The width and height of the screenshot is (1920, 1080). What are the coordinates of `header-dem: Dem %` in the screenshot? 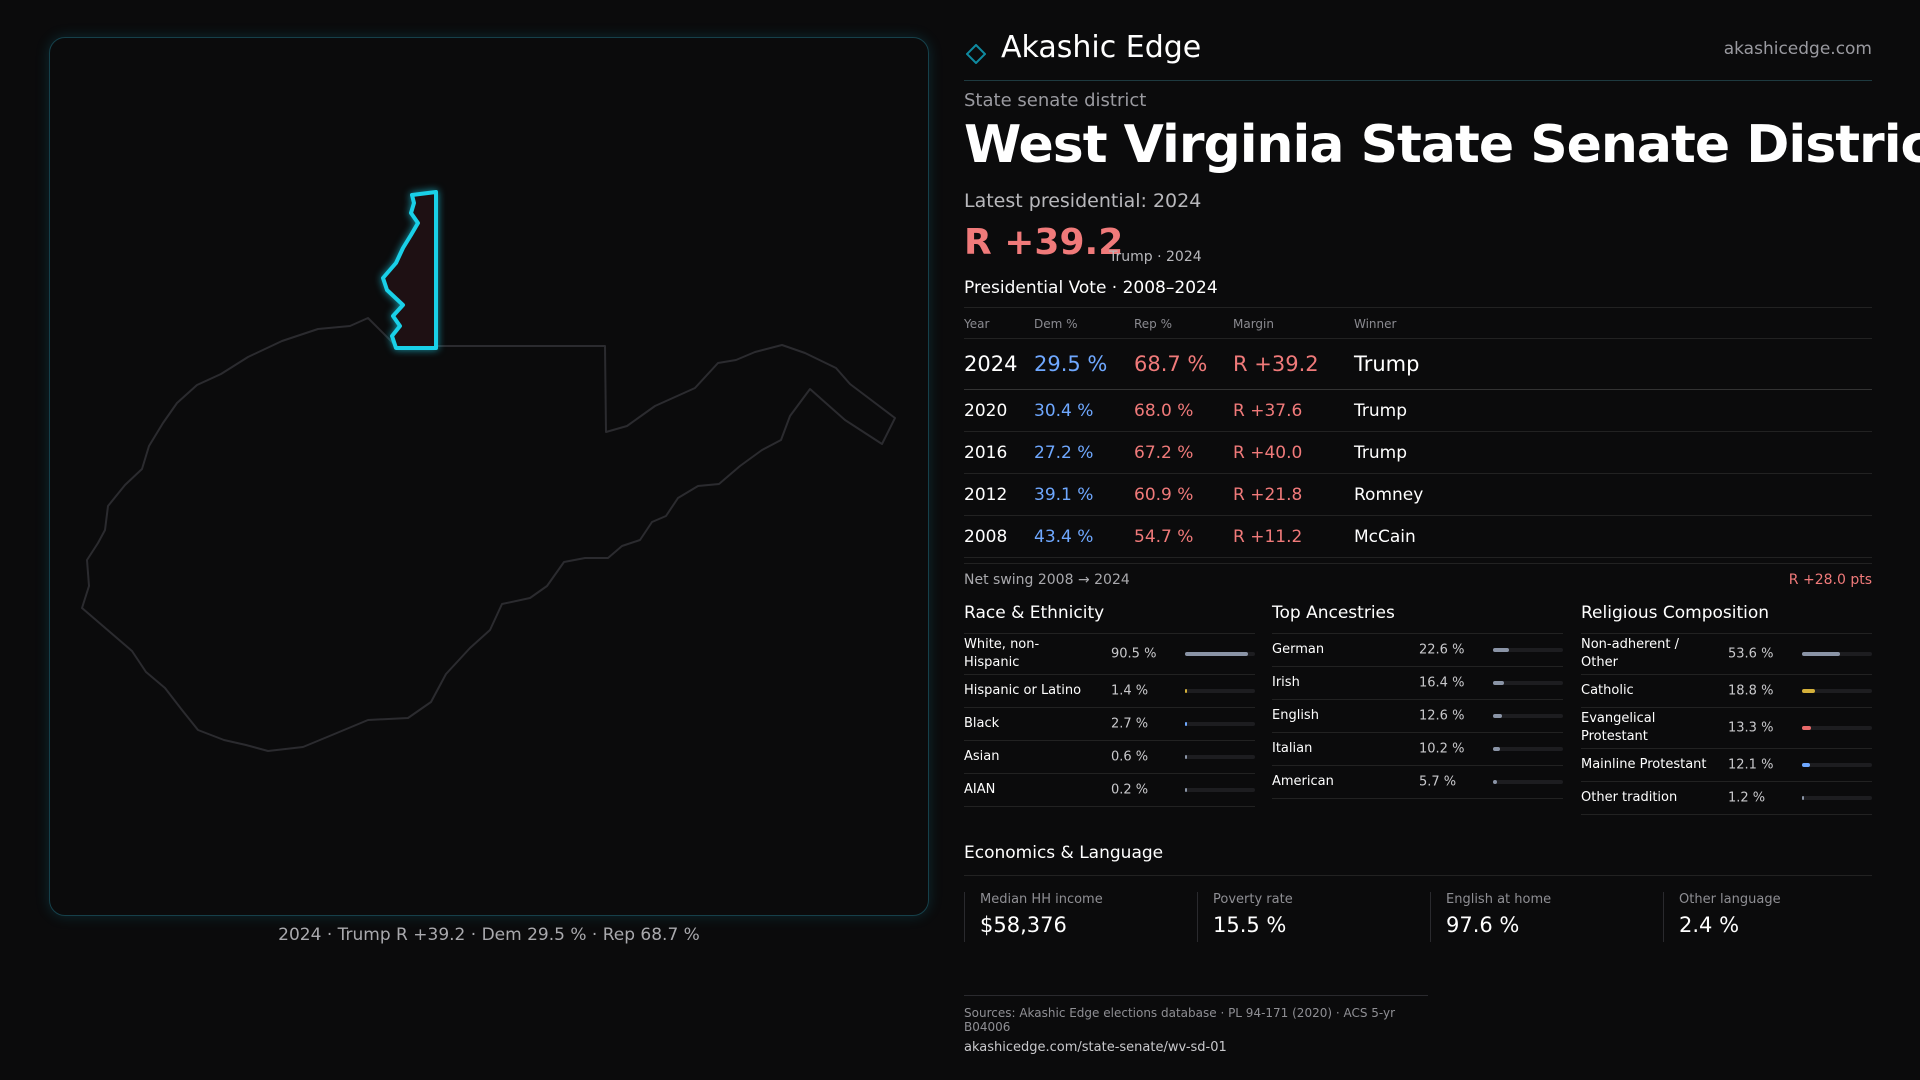 It's located at (1056, 324).